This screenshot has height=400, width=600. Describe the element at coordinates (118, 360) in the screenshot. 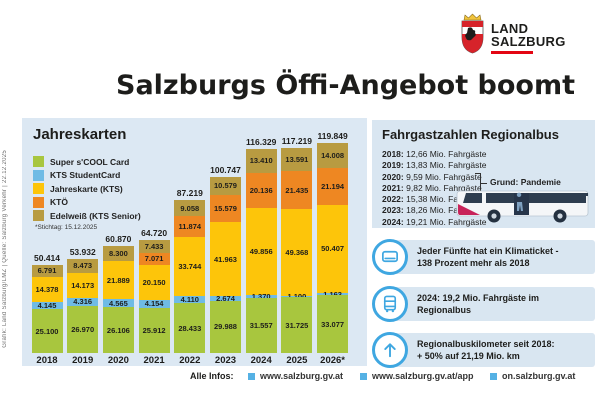

I see `x-axis-label: 2020` at that location.